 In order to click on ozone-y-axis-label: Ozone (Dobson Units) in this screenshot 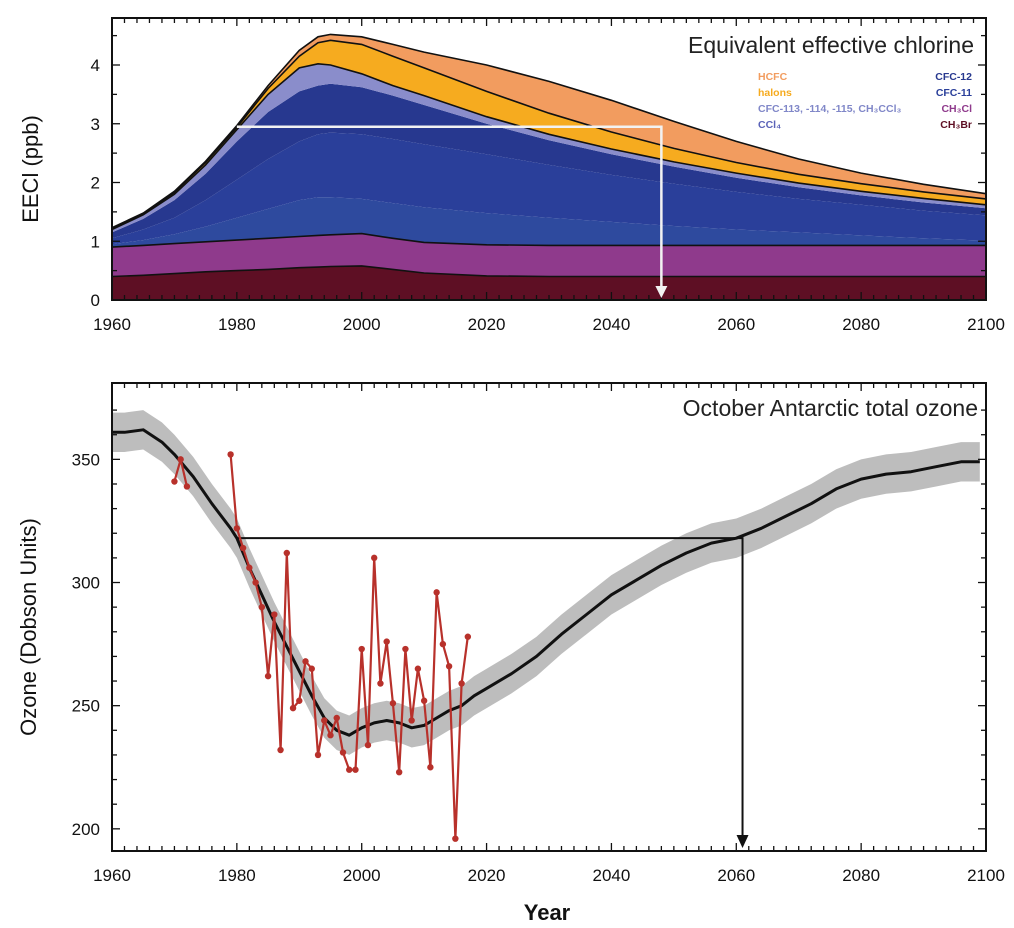, I will do `click(28, 627)`.